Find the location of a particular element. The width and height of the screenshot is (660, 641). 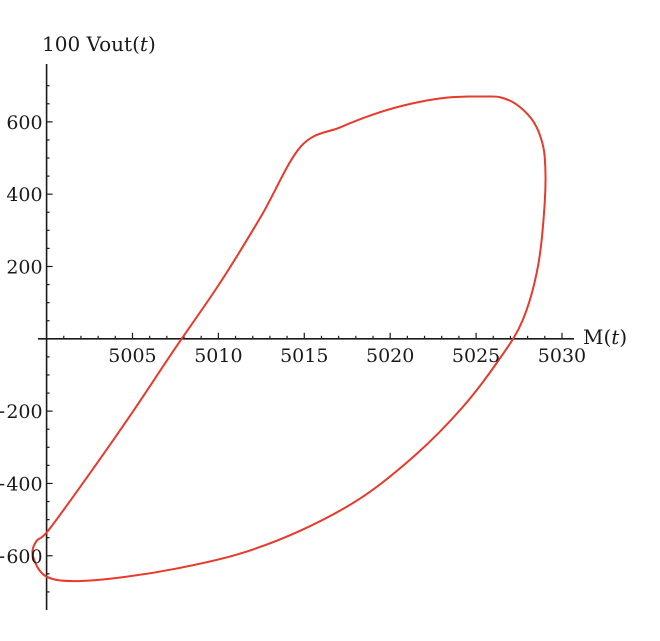

x-tick-label: 5025 is located at coordinates (476, 356).